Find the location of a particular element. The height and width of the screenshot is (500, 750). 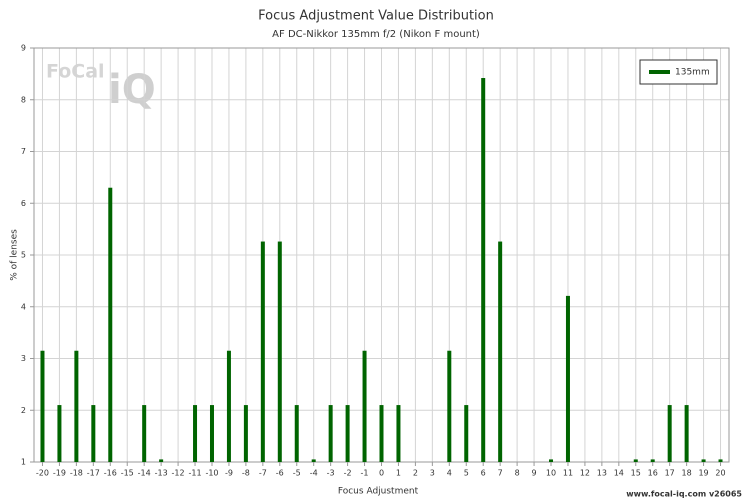

x-tick-label: -1 is located at coordinates (365, 473).